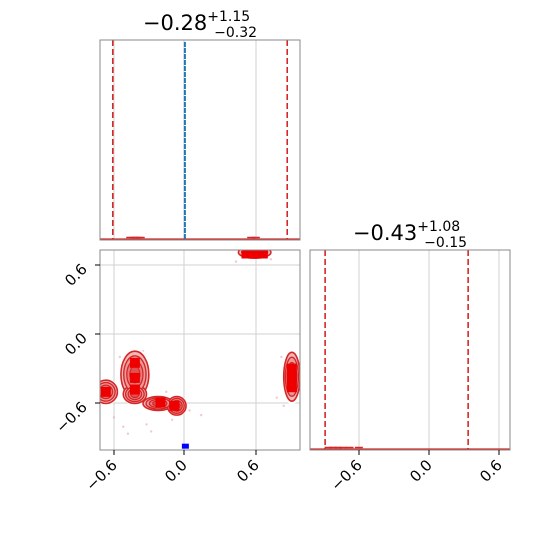  Describe the element at coordinates (76, 344) in the screenshot. I see `y-tick-label: 0.0` at that location.